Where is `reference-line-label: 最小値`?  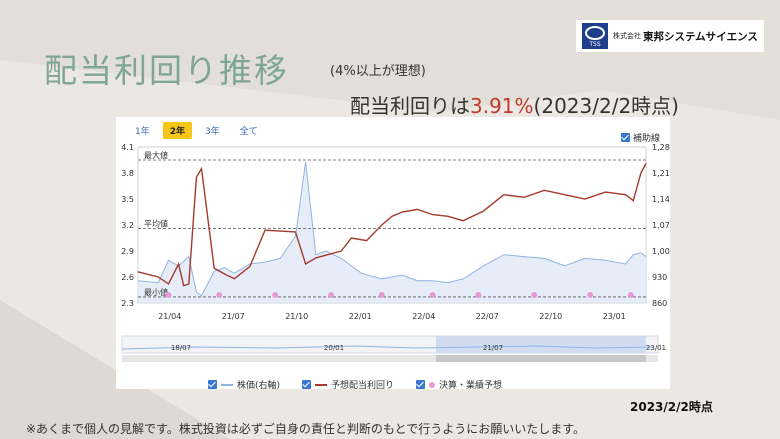
reference-line-label: 最小値 is located at coordinates (156, 292).